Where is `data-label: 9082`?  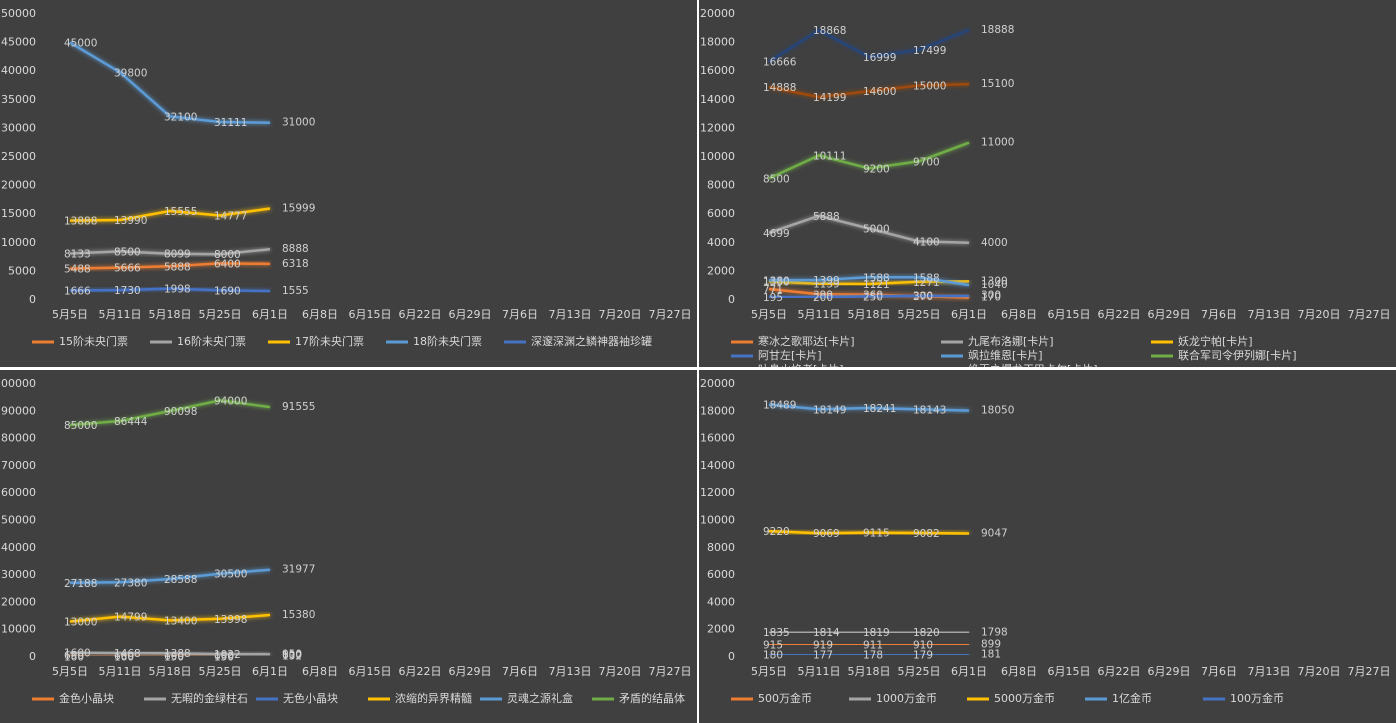
data-label: 9082 is located at coordinates (926, 534).